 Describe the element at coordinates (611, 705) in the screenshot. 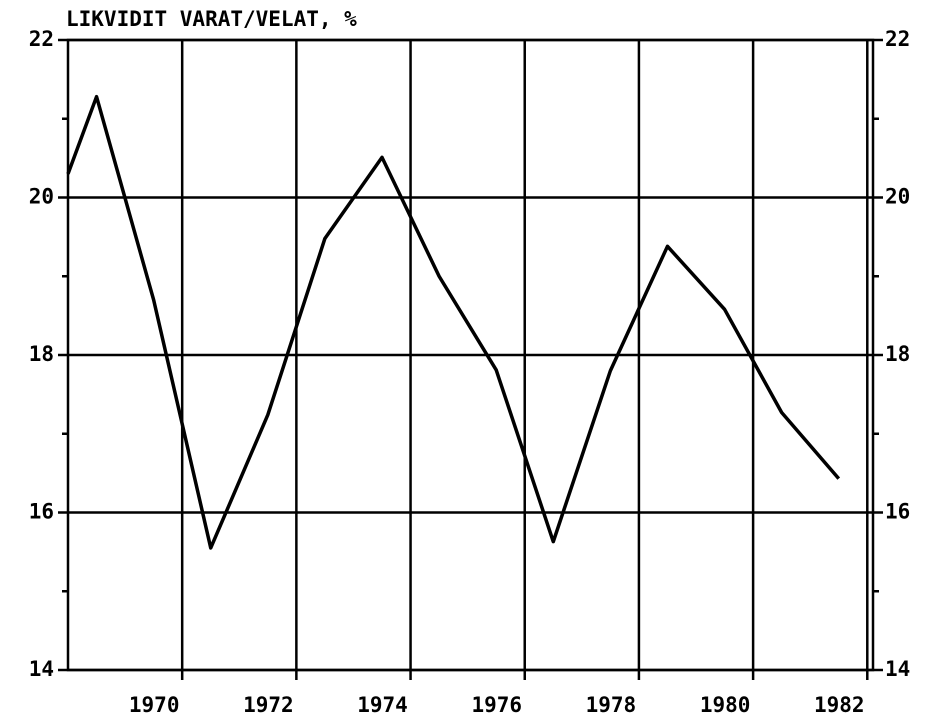

I see `x-tick-label: 1978` at that location.